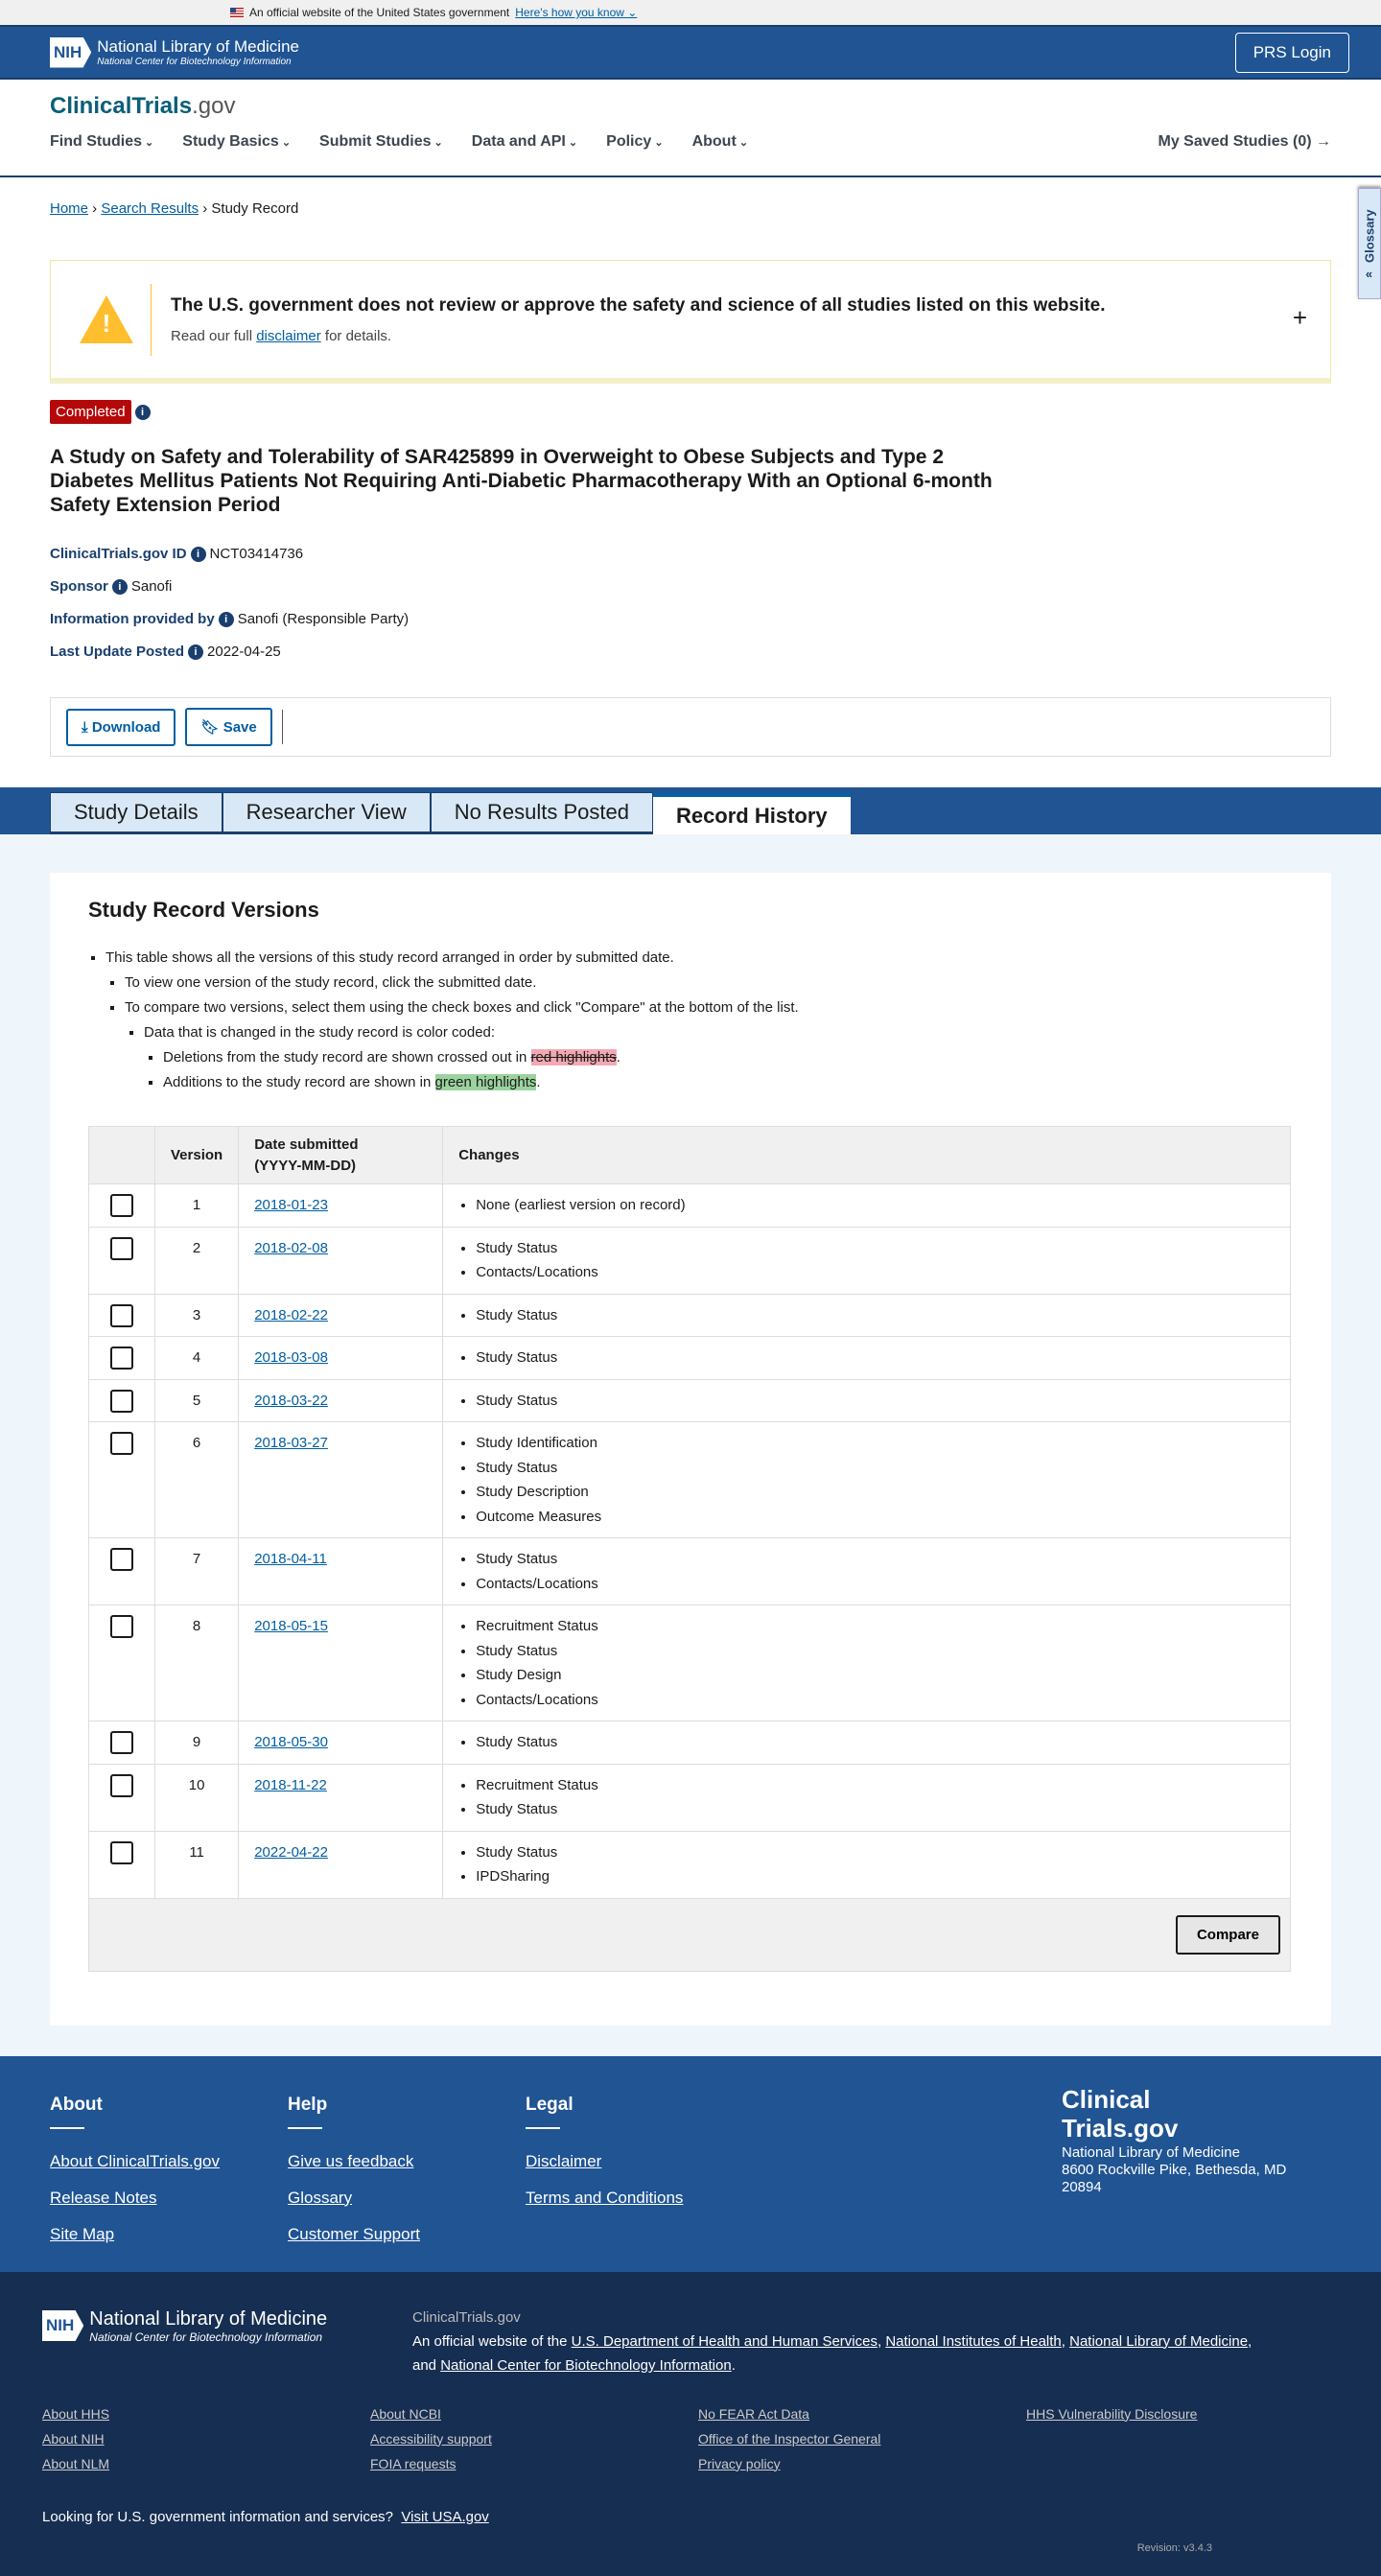  I want to click on footer-link: Terms and Conditions, so click(605, 2197).